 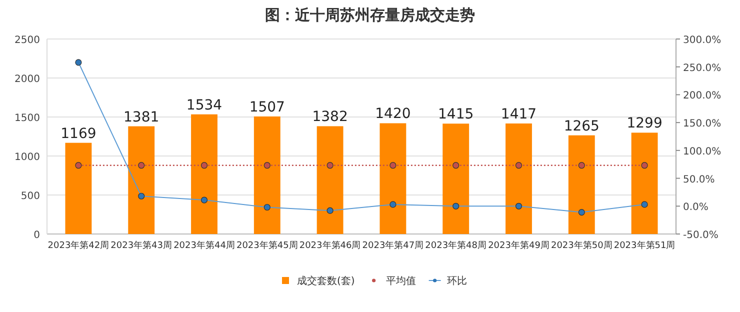 What do you see at coordinates (78, 134) in the screenshot?
I see `data-label: 1169` at bounding box center [78, 134].